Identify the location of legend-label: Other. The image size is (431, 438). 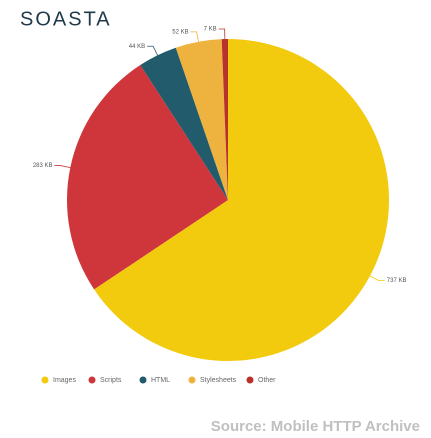
(267, 380).